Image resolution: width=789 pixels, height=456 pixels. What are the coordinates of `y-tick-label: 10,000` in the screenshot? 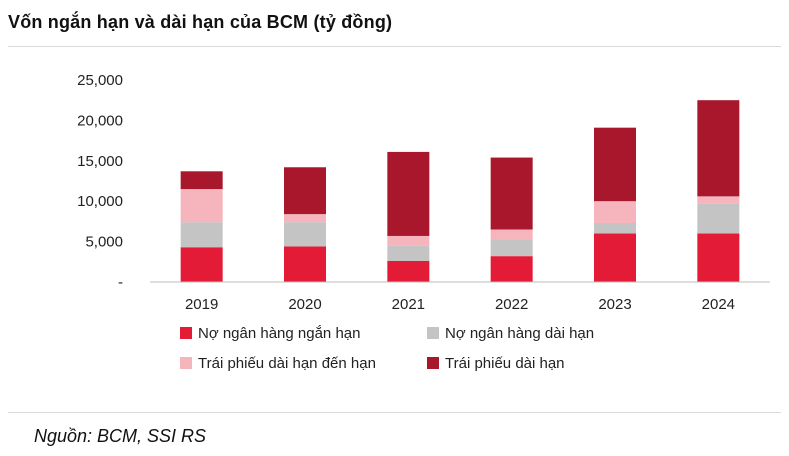 It's located at (100, 201).